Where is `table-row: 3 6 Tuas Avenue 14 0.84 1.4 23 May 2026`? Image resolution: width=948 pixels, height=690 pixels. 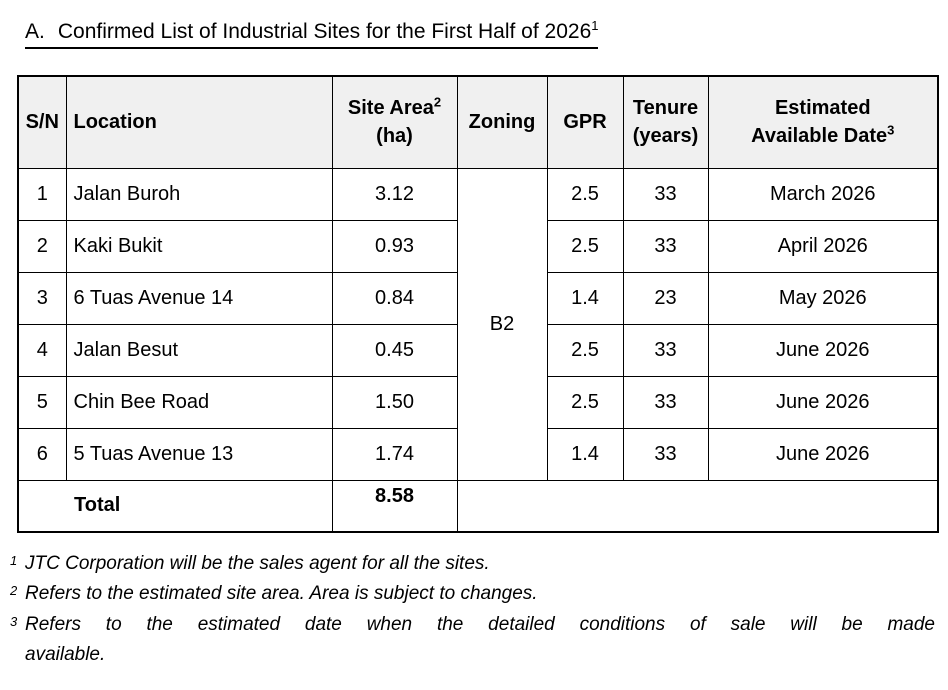 table-row: 3 6 Tuas Avenue 14 0.84 1.4 23 May 2026 is located at coordinates (478, 298).